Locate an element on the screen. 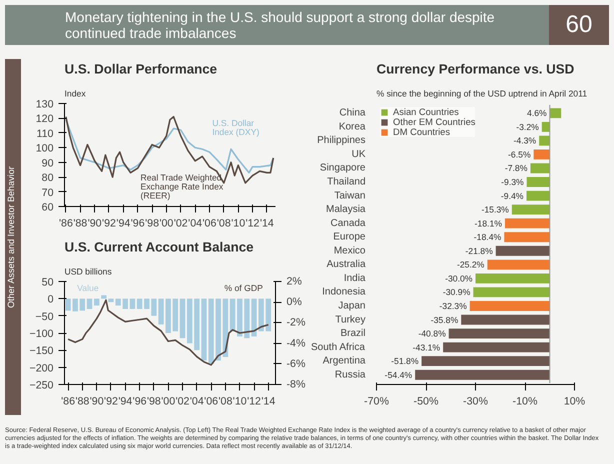 The image size is (614, 464). data-label: -9.4% is located at coordinates (512, 195).